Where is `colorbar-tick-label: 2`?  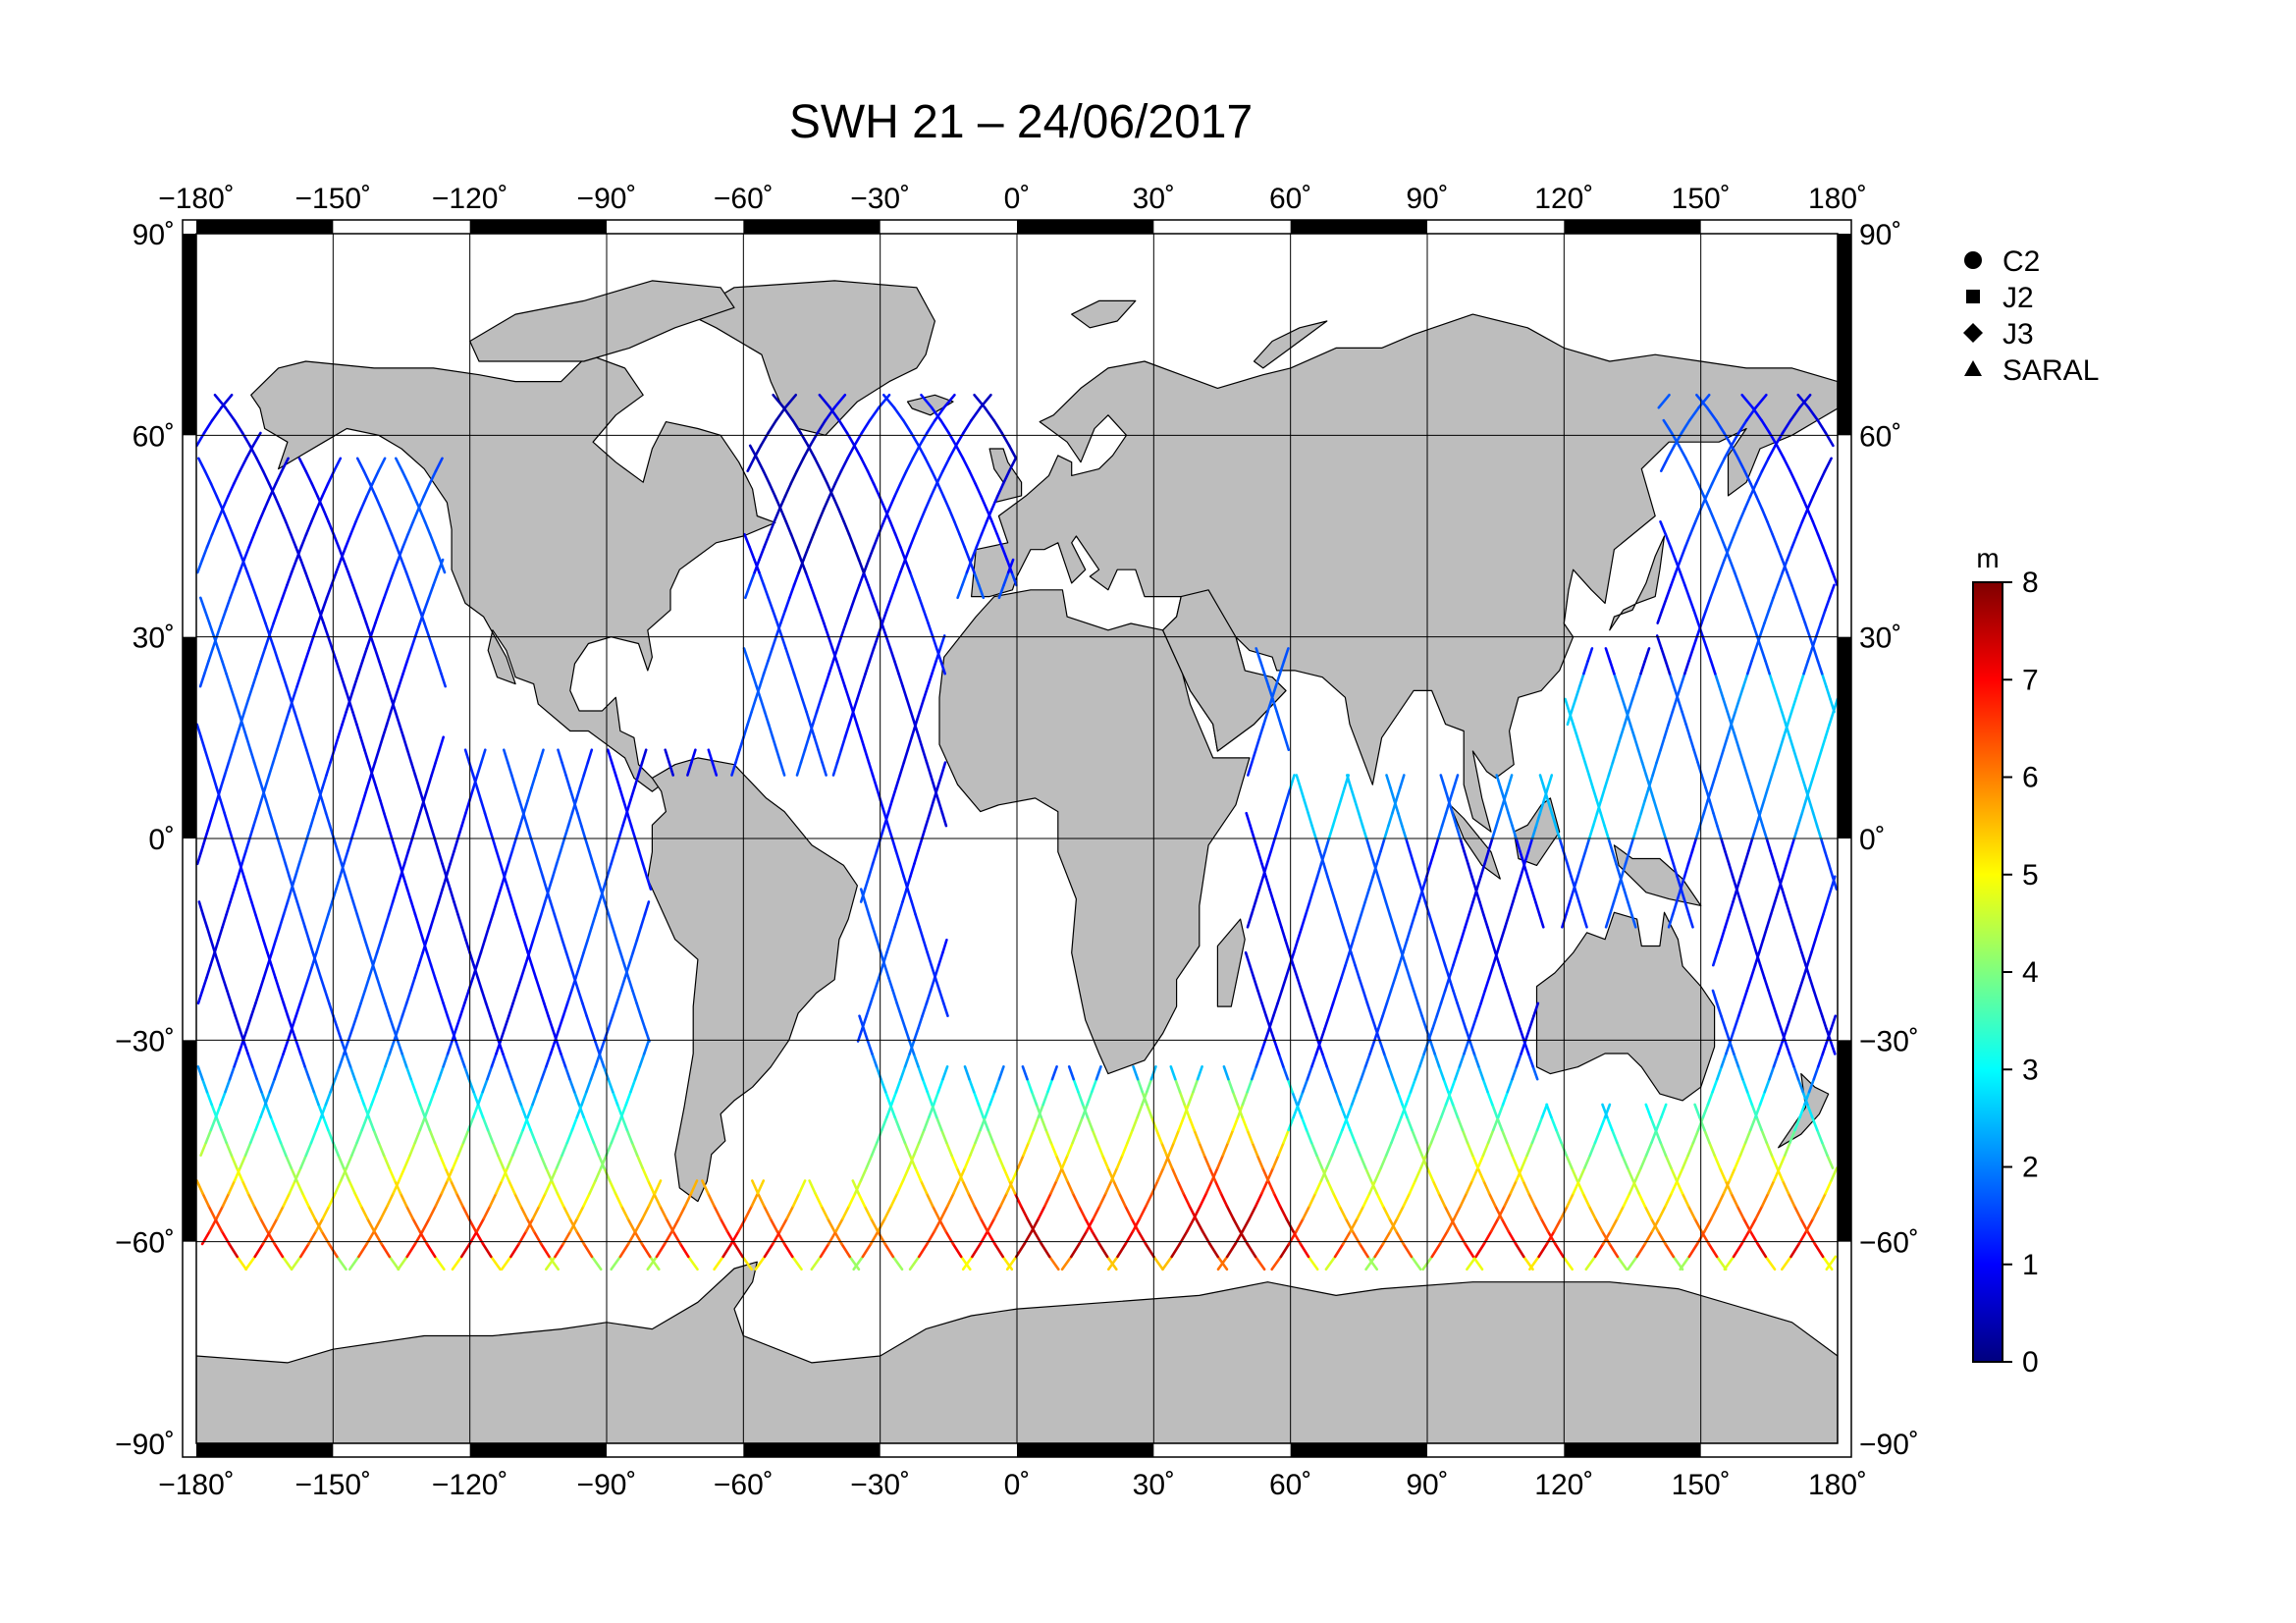 colorbar-tick-label: 2 is located at coordinates (2030, 1168).